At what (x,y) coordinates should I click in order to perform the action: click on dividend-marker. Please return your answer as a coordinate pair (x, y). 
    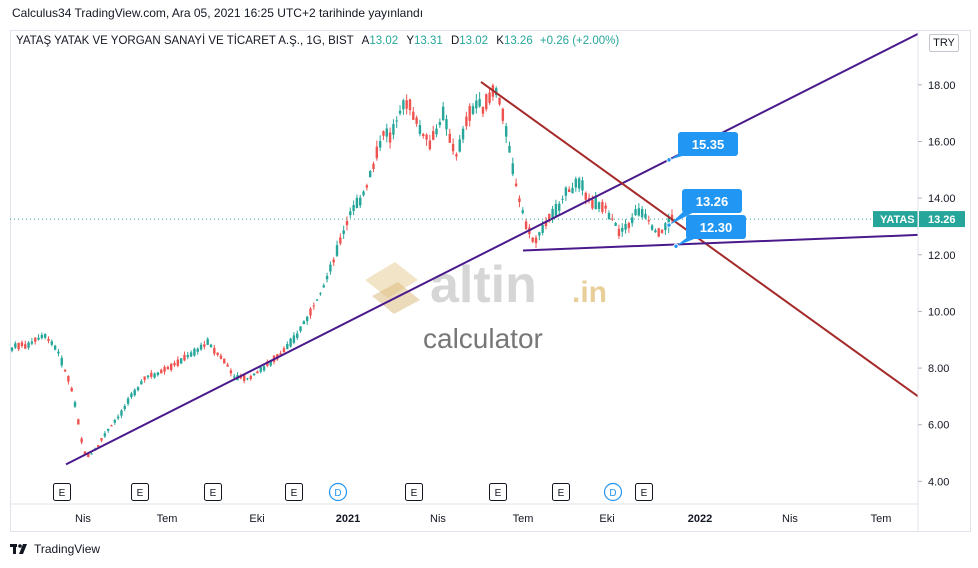
    Looking at the image, I should click on (613, 492).